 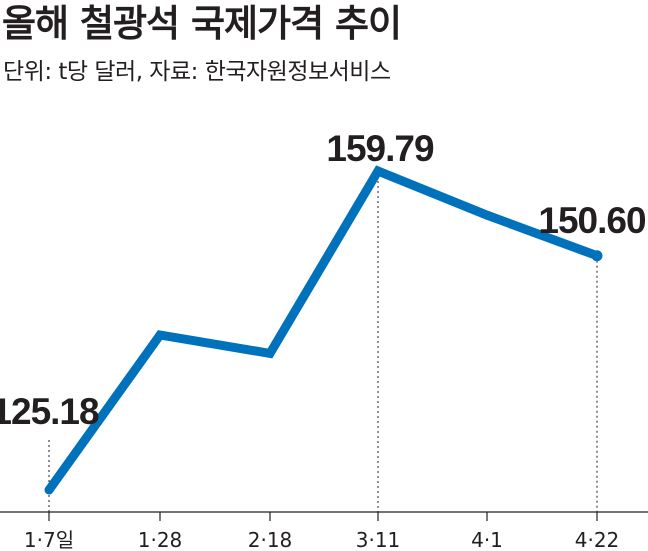 I want to click on end-point-marker, so click(x=597, y=256).